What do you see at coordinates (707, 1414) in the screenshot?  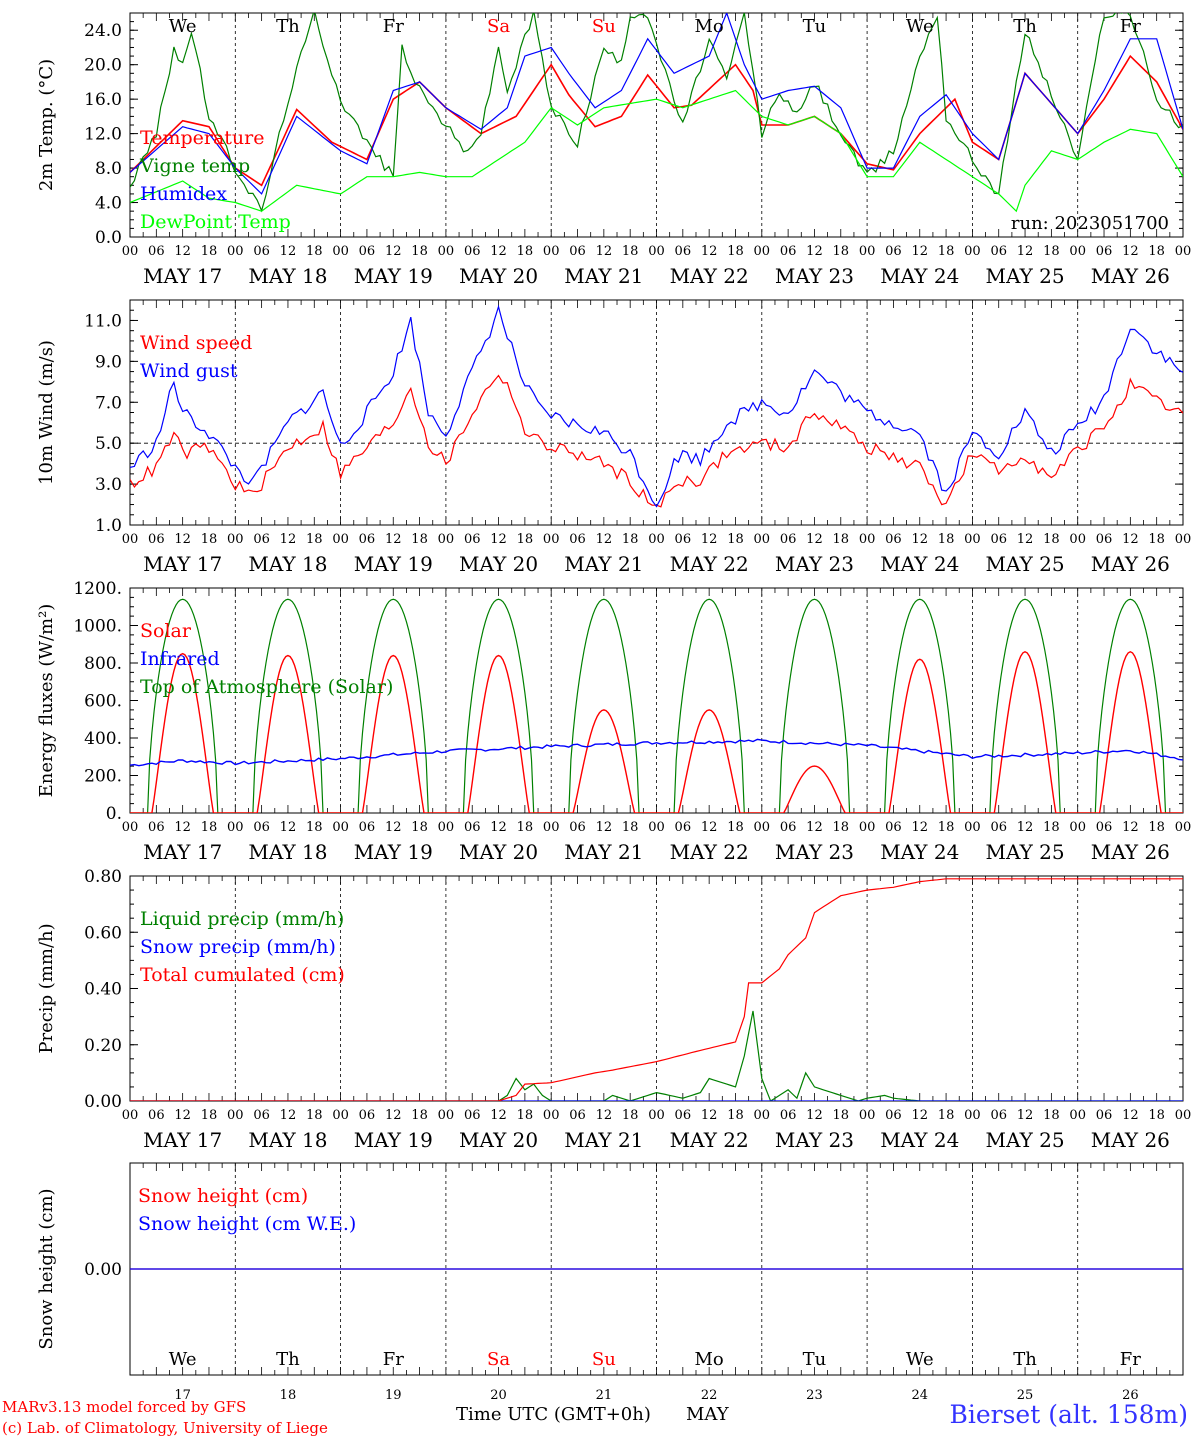 I see `month-label: MAY` at bounding box center [707, 1414].